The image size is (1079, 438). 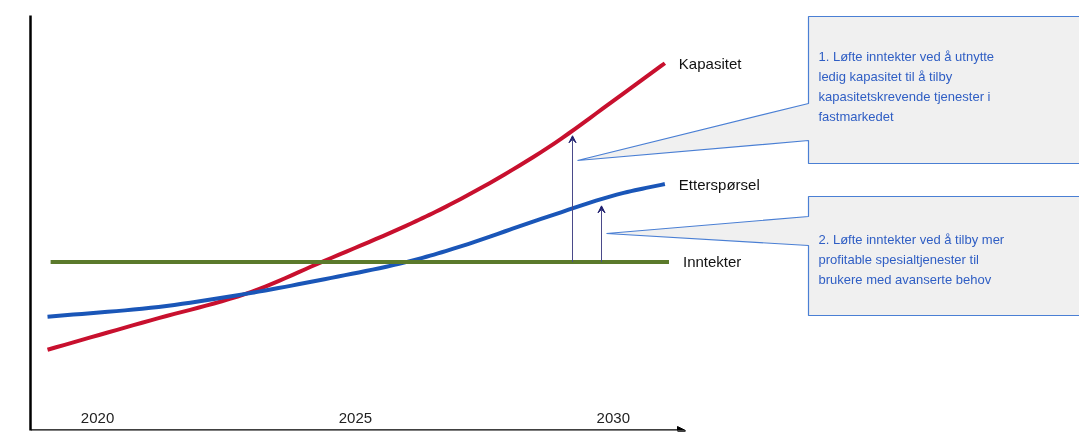 What do you see at coordinates (712, 262) in the screenshot?
I see `series-label: Inntekter` at bounding box center [712, 262].